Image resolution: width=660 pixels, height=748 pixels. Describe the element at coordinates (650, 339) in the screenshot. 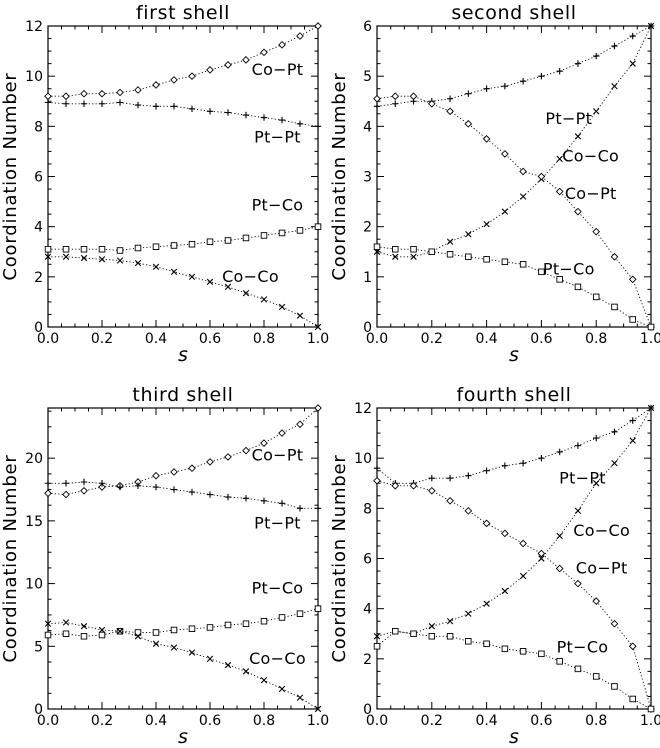

I see `x-tick-label: 1.0` at that location.